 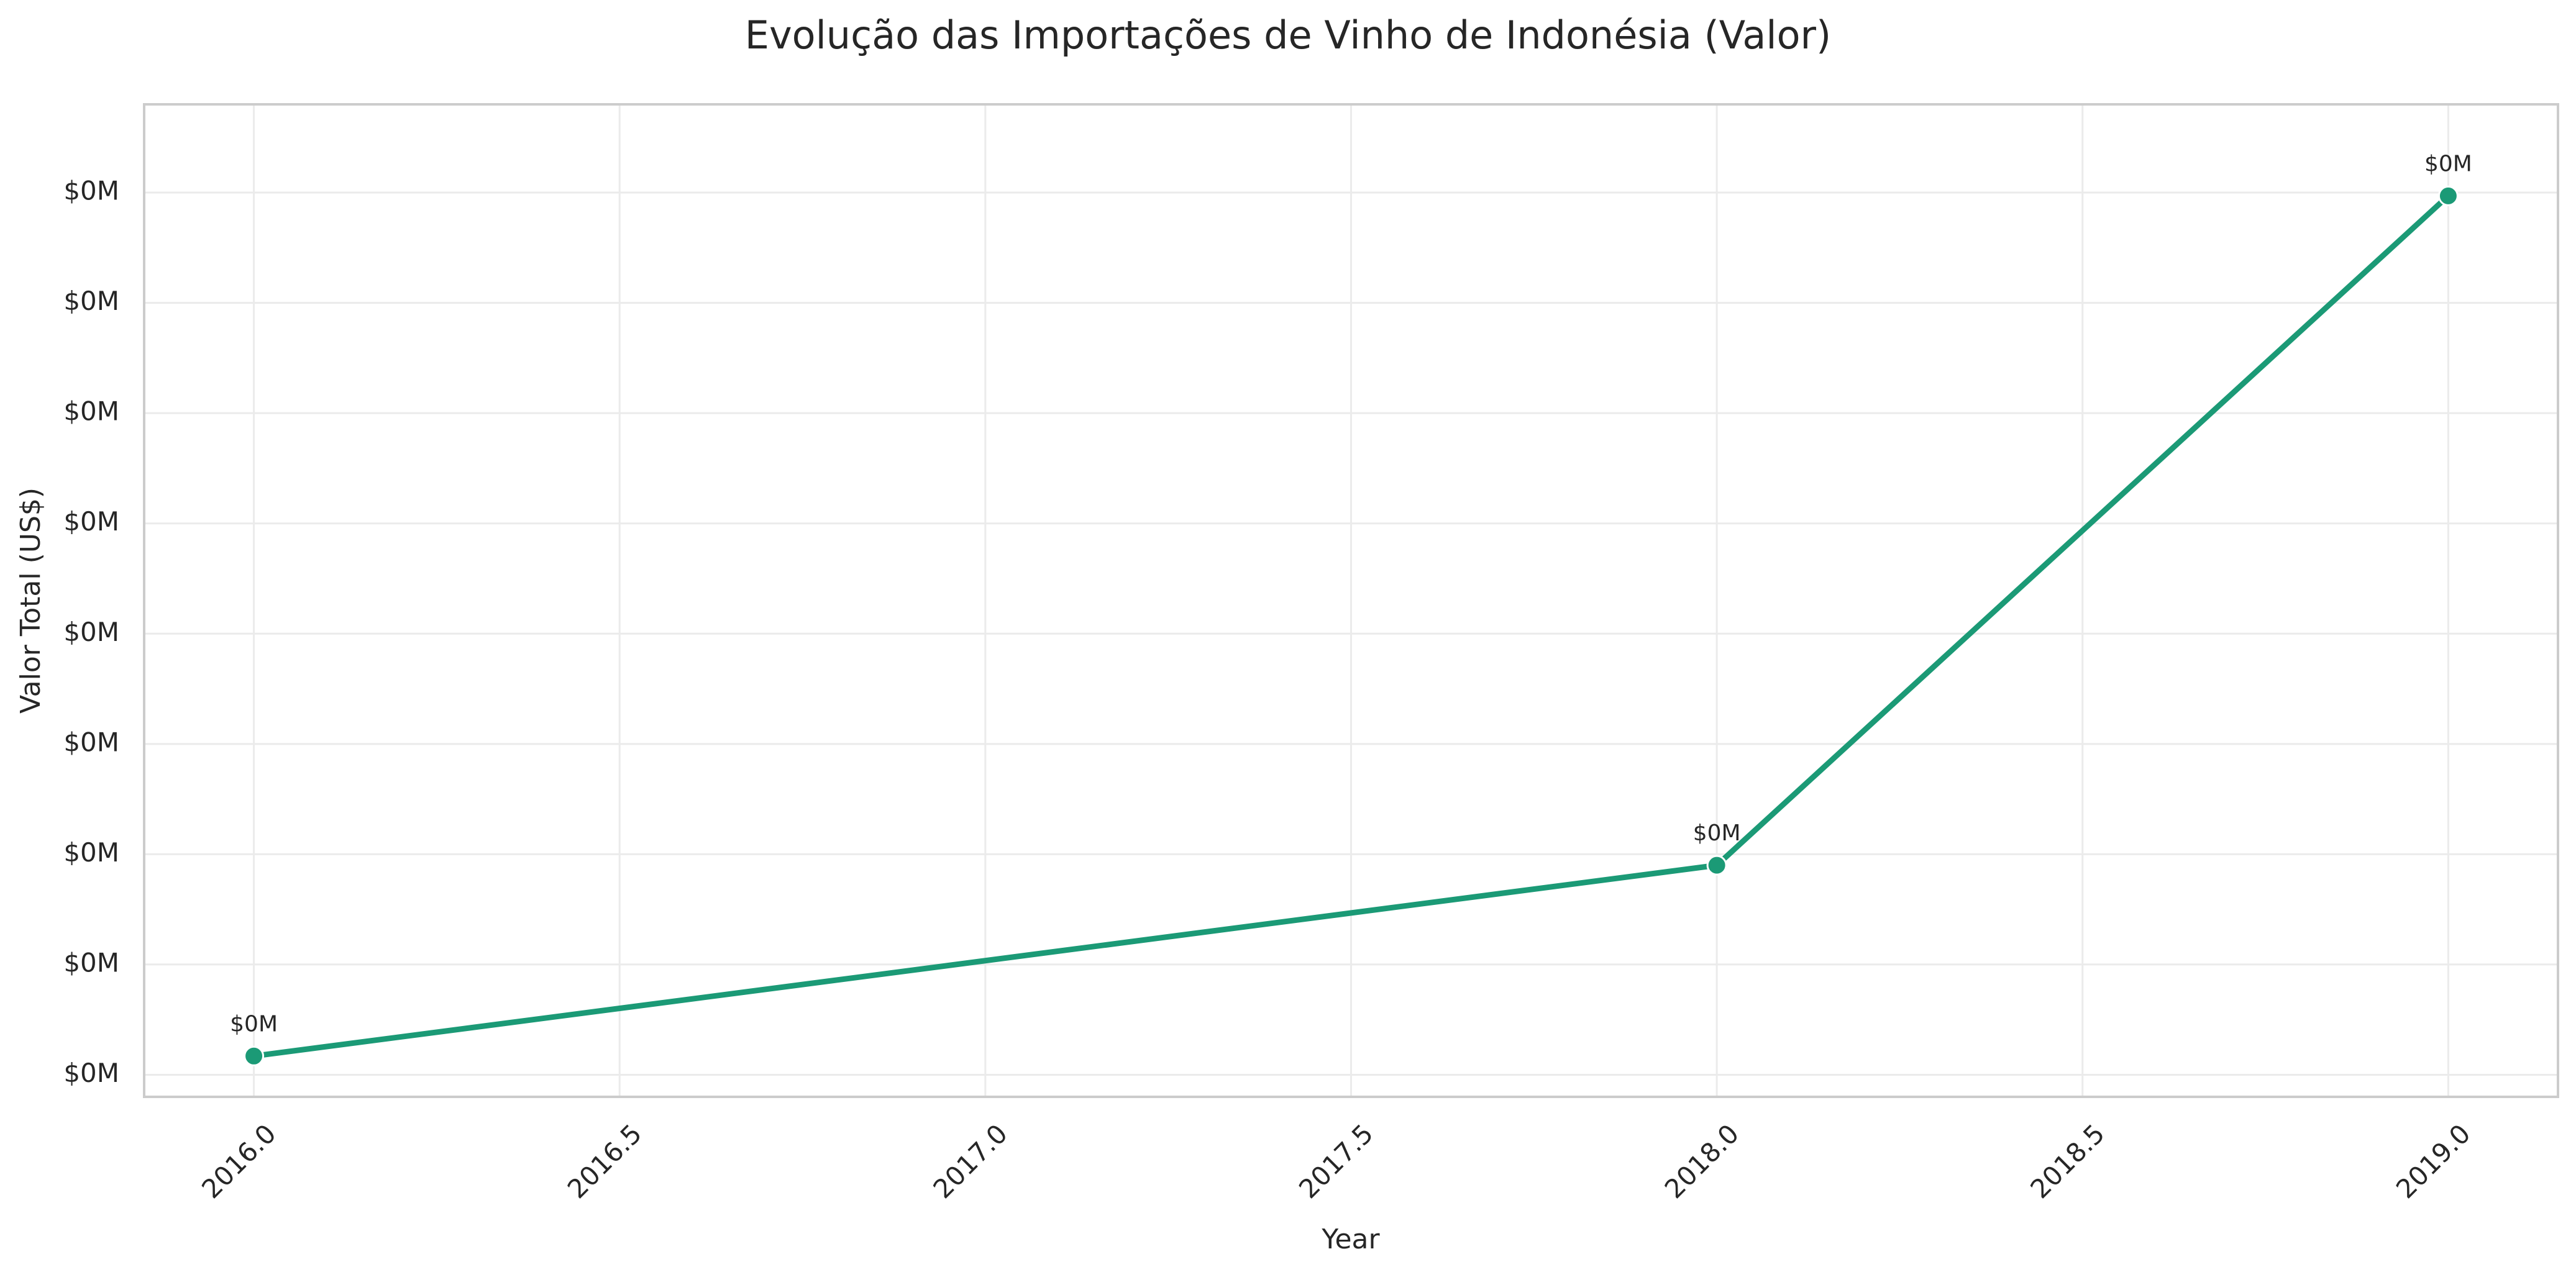 I want to click on x-axis-label: Year, so click(x=1350, y=1239).